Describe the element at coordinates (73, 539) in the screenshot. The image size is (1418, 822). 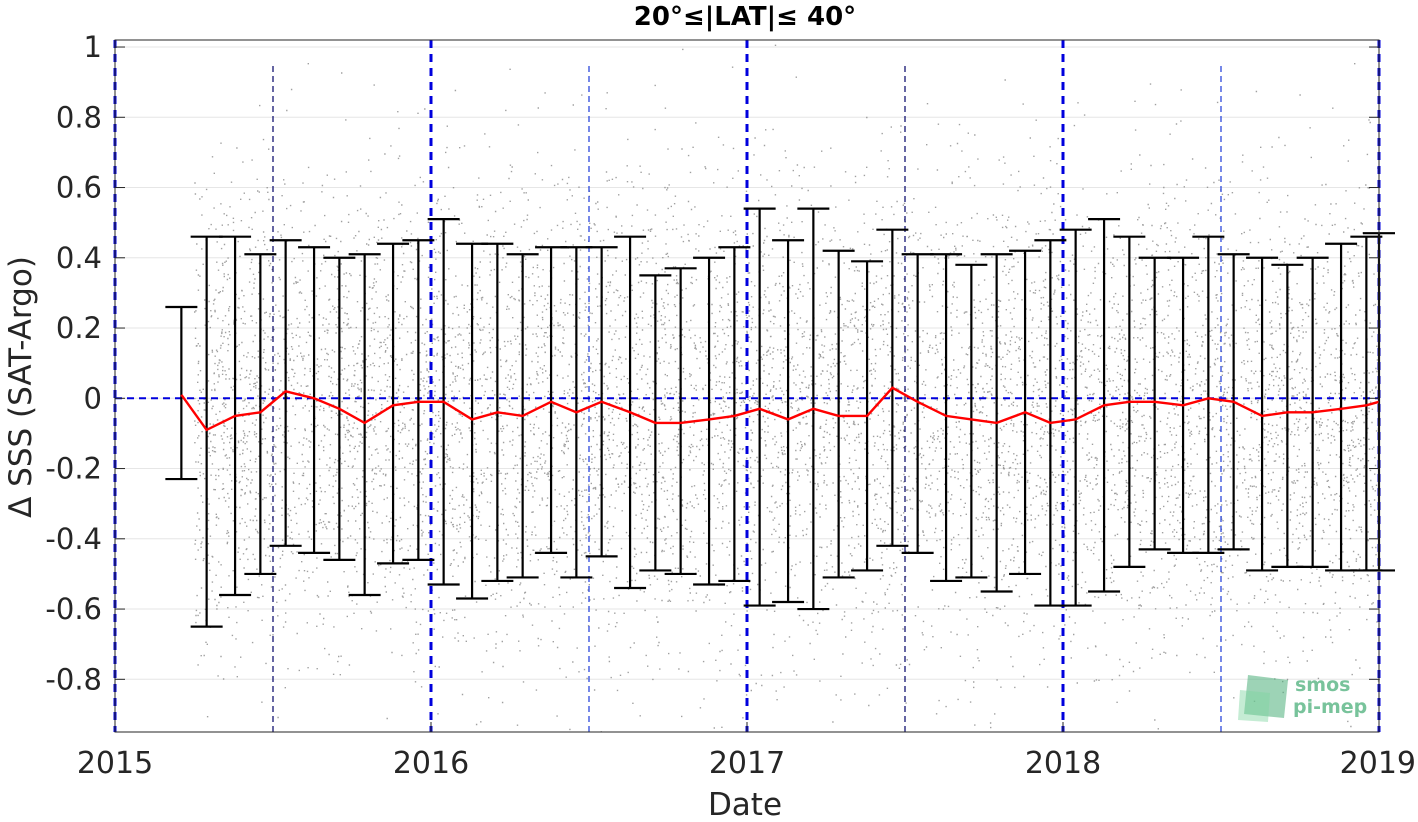
I see `y-tick-label: -0.4` at that location.